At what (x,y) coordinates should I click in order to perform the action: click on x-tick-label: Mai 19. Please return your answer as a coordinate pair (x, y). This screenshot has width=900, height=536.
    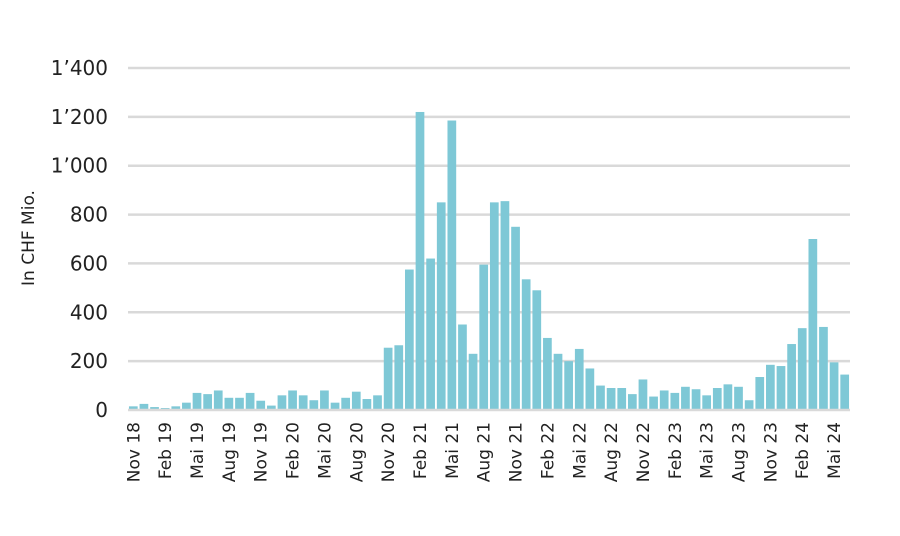
    Looking at the image, I should click on (198, 450).